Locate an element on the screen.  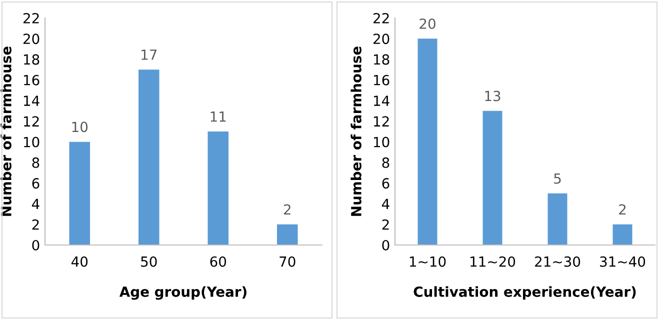
x-tick-label: 1~10 is located at coordinates (428, 261).